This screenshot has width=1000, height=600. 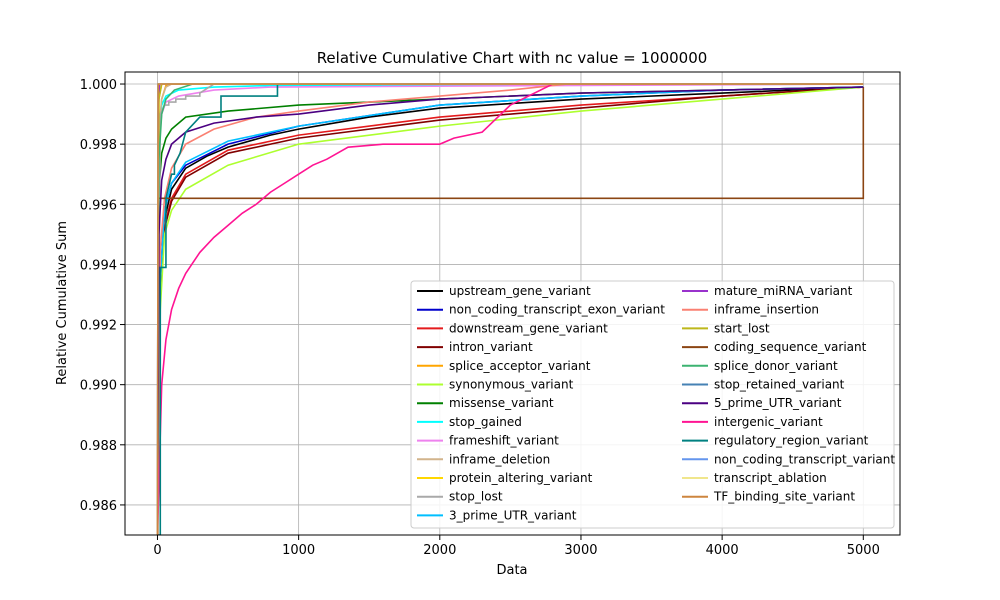 I want to click on y-tick-label: 1.000, so click(x=98, y=85).